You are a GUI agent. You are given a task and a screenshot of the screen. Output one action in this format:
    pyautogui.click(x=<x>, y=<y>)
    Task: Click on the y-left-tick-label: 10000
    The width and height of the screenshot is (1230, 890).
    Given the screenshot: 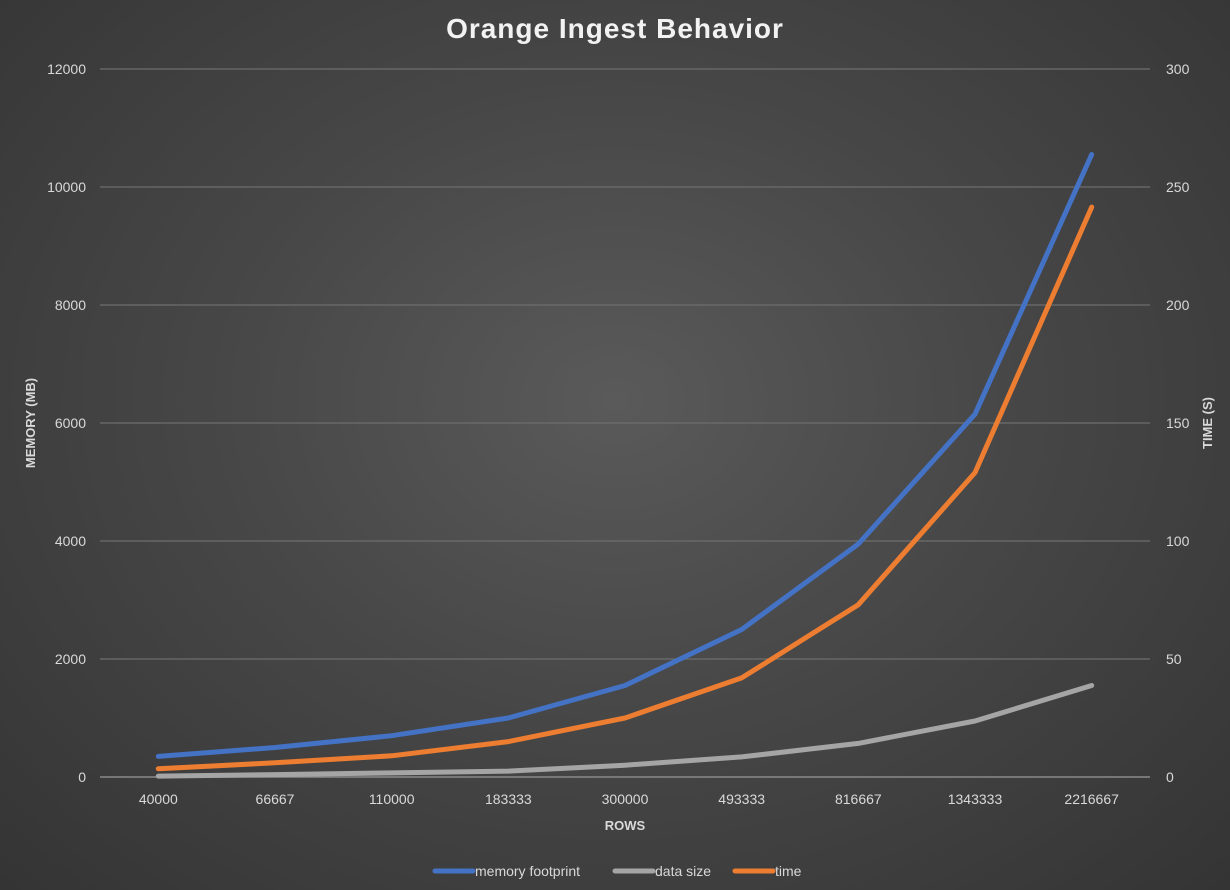 What is the action you would take?
    pyautogui.click(x=66, y=187)
    